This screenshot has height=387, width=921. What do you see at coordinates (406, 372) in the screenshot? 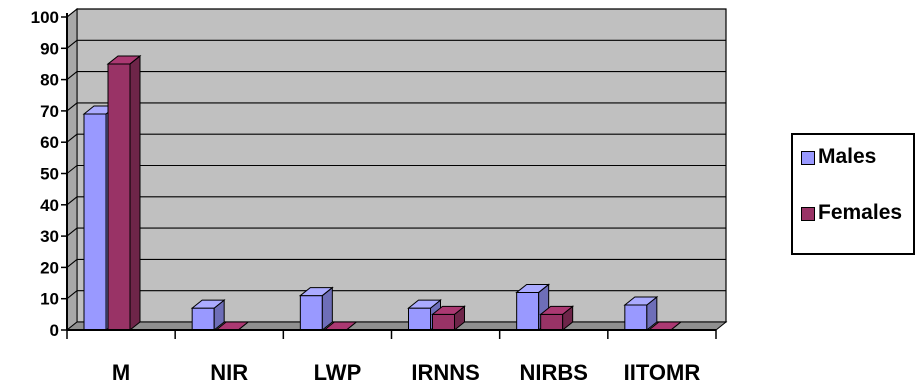
I see `x-axis-tick-labels: M NIR LWP IRNNS NIRBS IITOMR` at bounding box center [406, 372].